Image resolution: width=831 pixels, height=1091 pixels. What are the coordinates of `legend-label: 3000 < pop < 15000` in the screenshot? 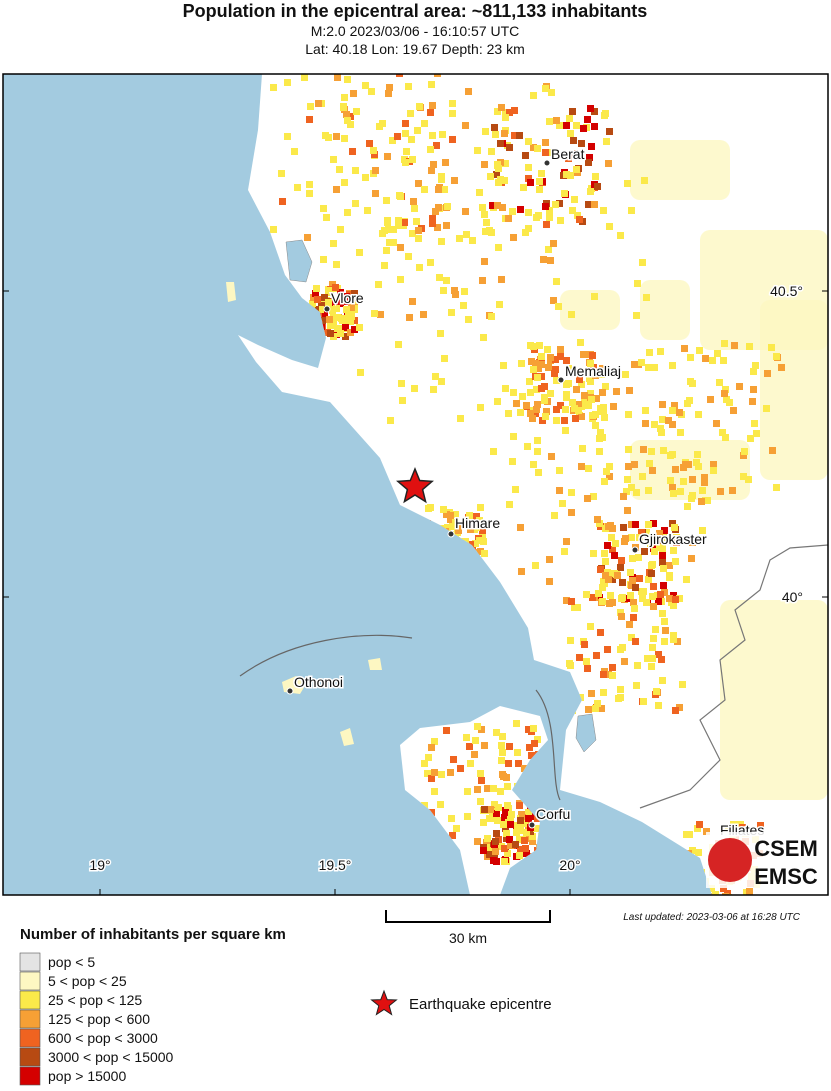 It's located at (111, 1057).